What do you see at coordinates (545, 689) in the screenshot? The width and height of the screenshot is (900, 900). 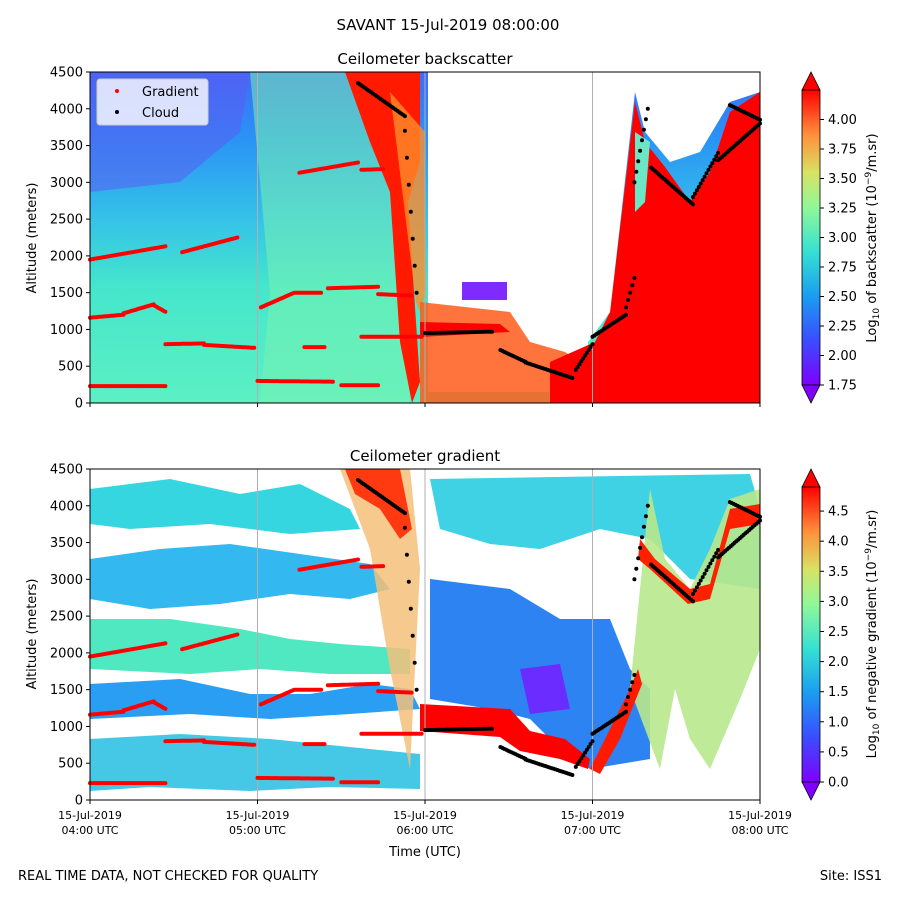 I see `gradient-purple-spot` at bounding box center [545, 689].